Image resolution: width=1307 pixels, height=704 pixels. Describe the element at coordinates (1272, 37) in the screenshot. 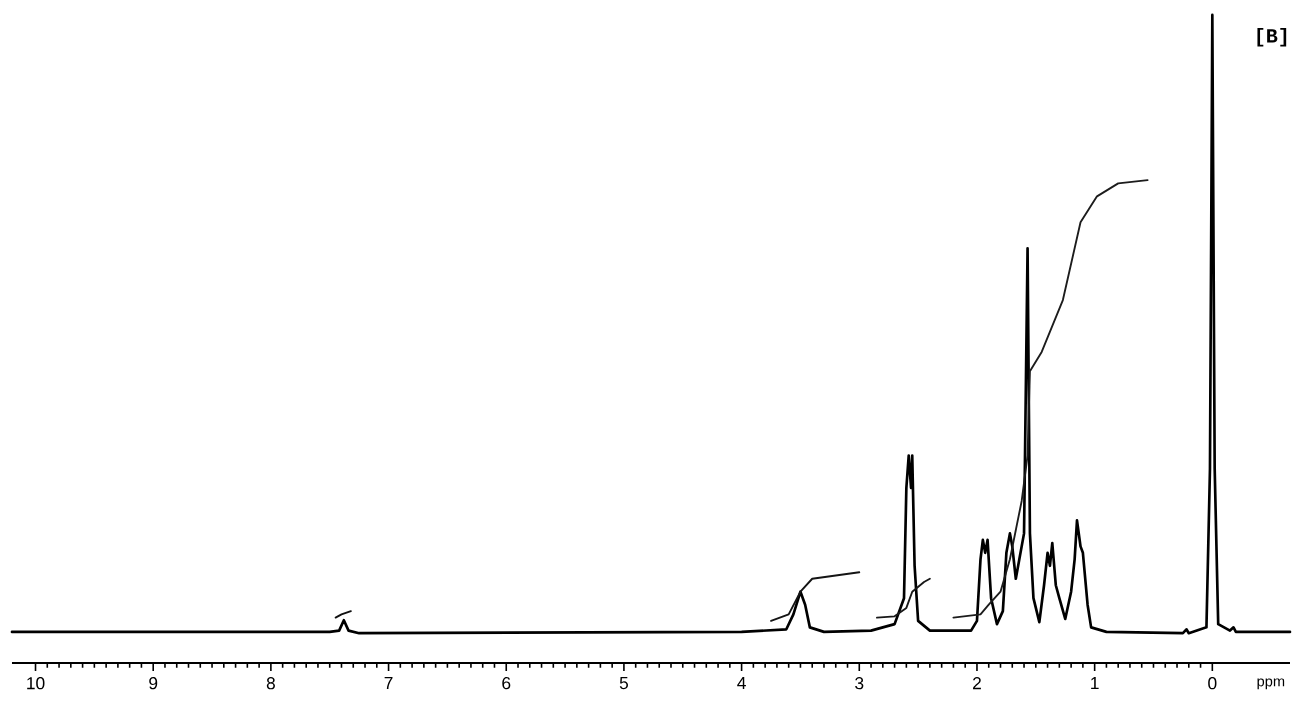

I see `annotation: [B]` at that location.